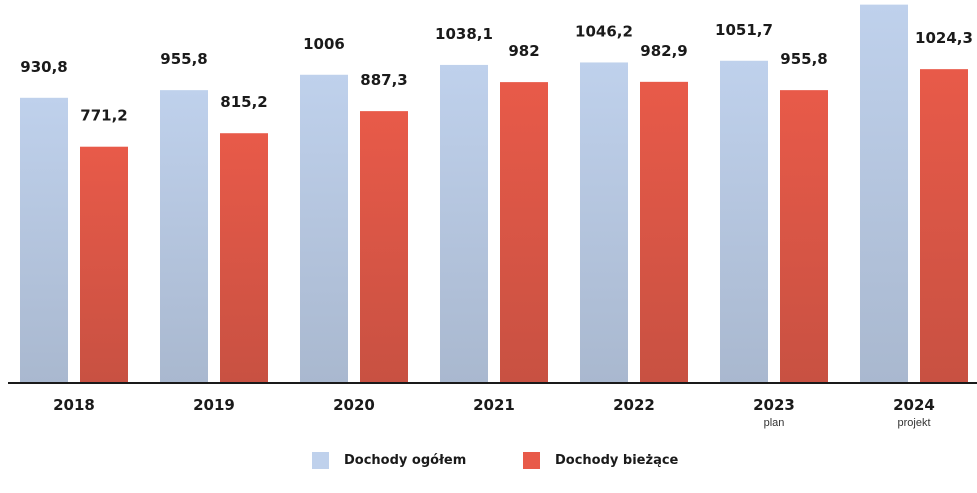  Describe the element at coordinates (104, 264) in the screenshot. I see `bar-dochody-biezace-2018` at that location.